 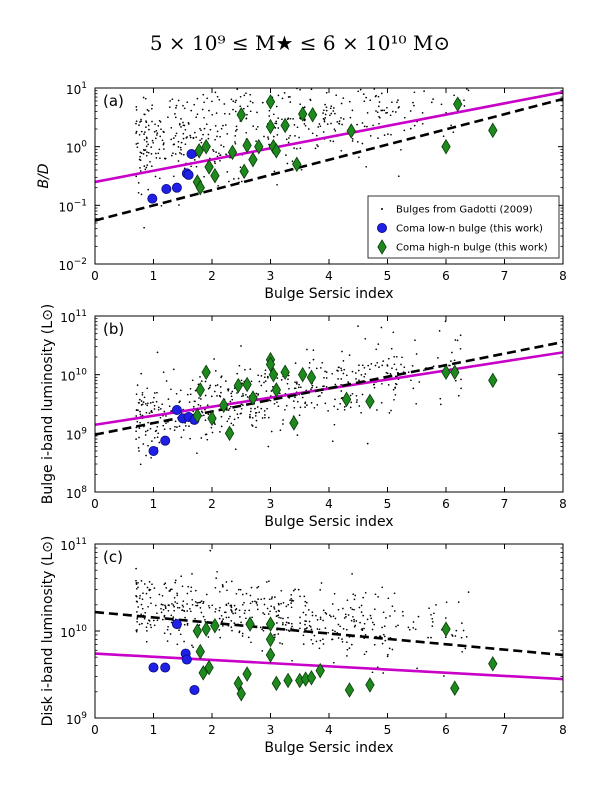 What do you see at coordinates (446, 504) in the screenshot?
I see `x-tick-label: 6` at bounding box center [446, 504].